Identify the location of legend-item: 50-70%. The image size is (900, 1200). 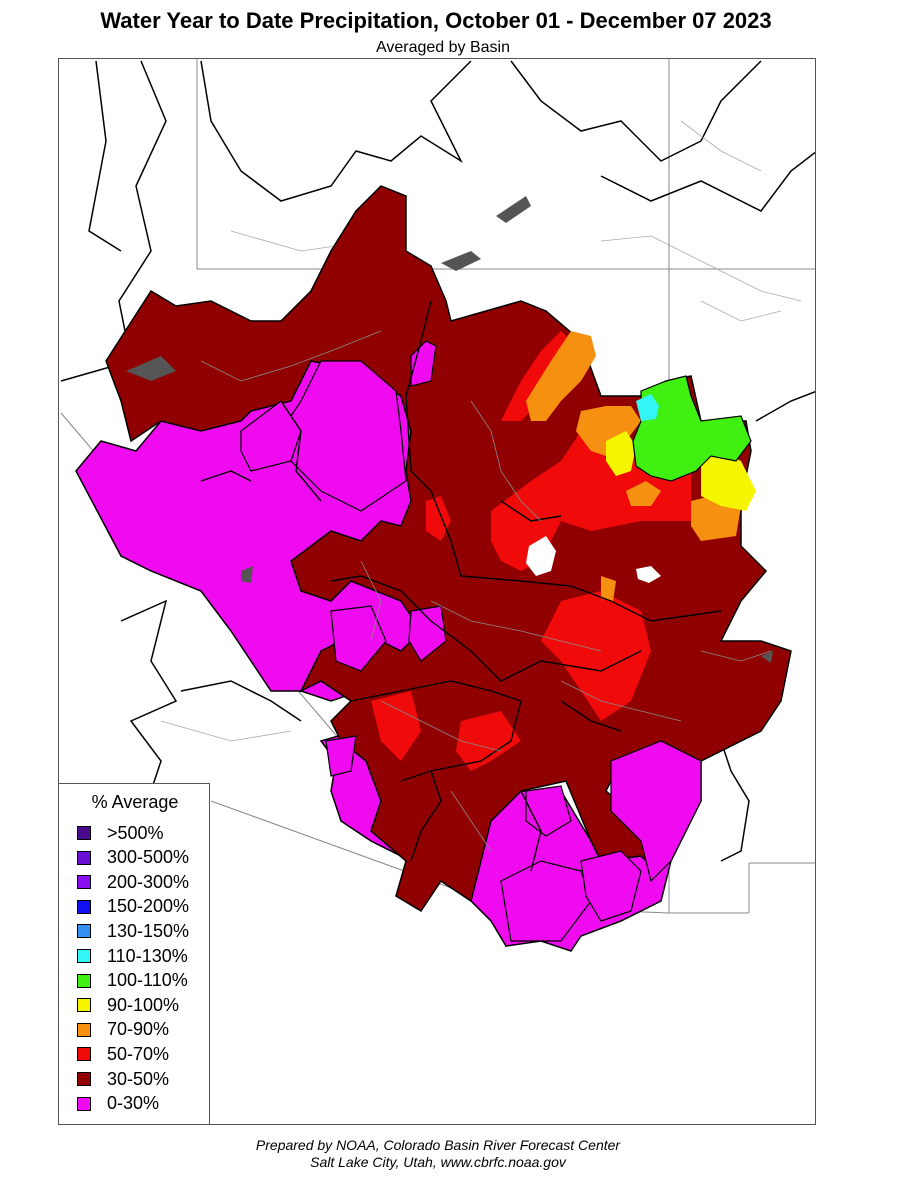
(123, 1054).